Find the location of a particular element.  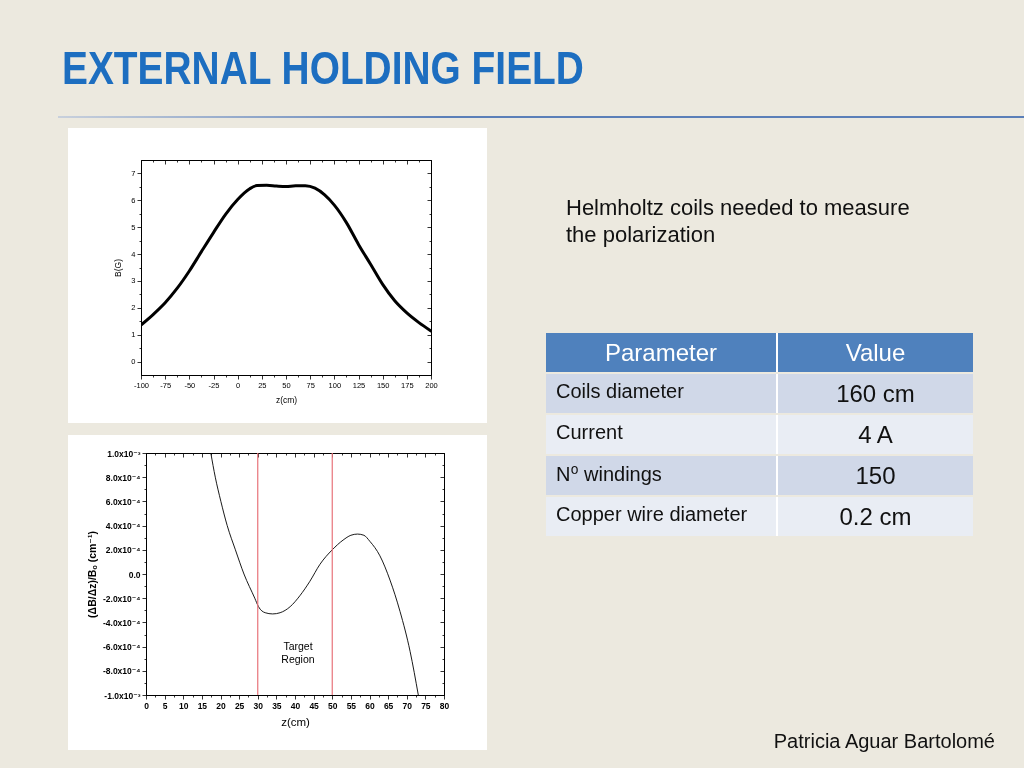

x-tick-label: 70 is located at coordinates (407, 705).